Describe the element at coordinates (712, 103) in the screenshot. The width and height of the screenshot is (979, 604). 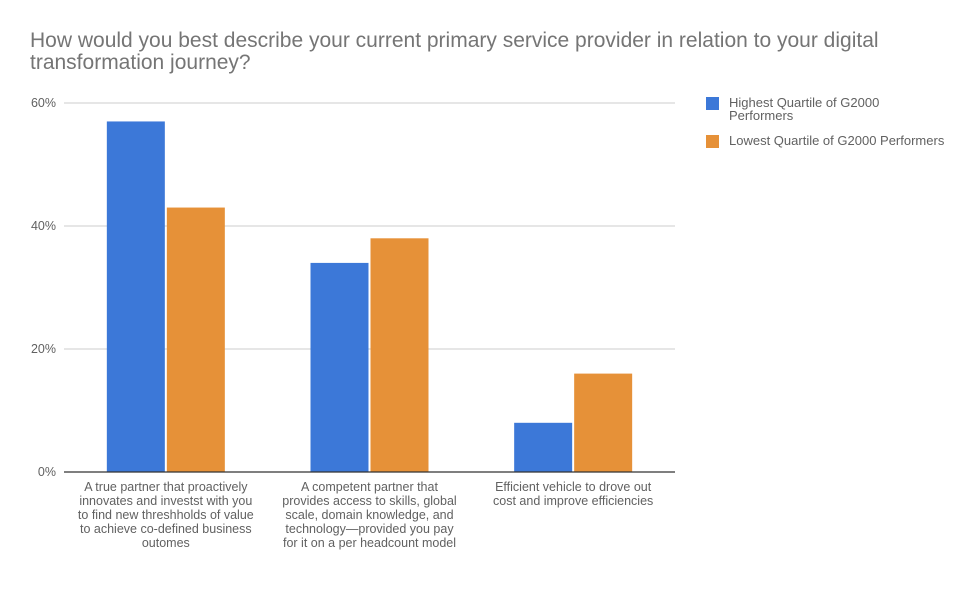
I see `legend-swatch-highest` at that location.